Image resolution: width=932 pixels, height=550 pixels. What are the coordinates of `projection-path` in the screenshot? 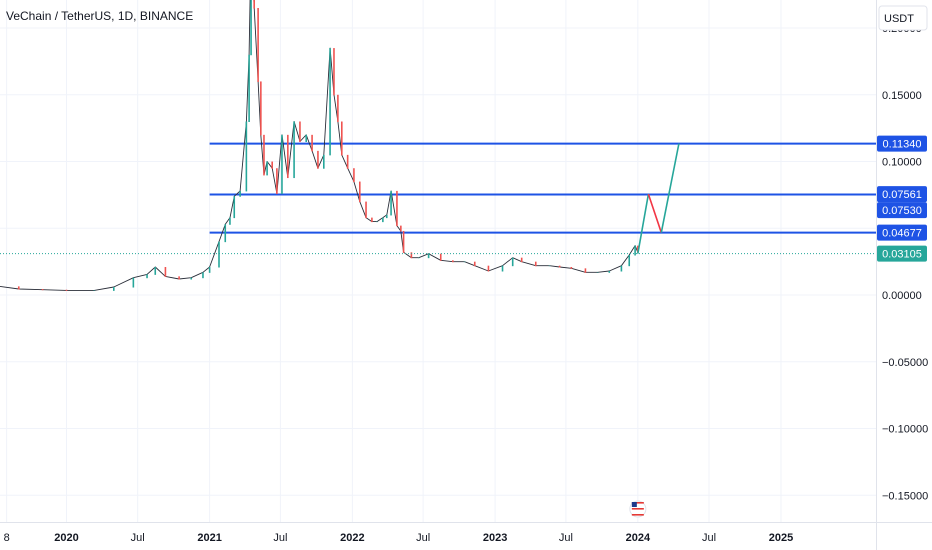 It's located at (658, 198).